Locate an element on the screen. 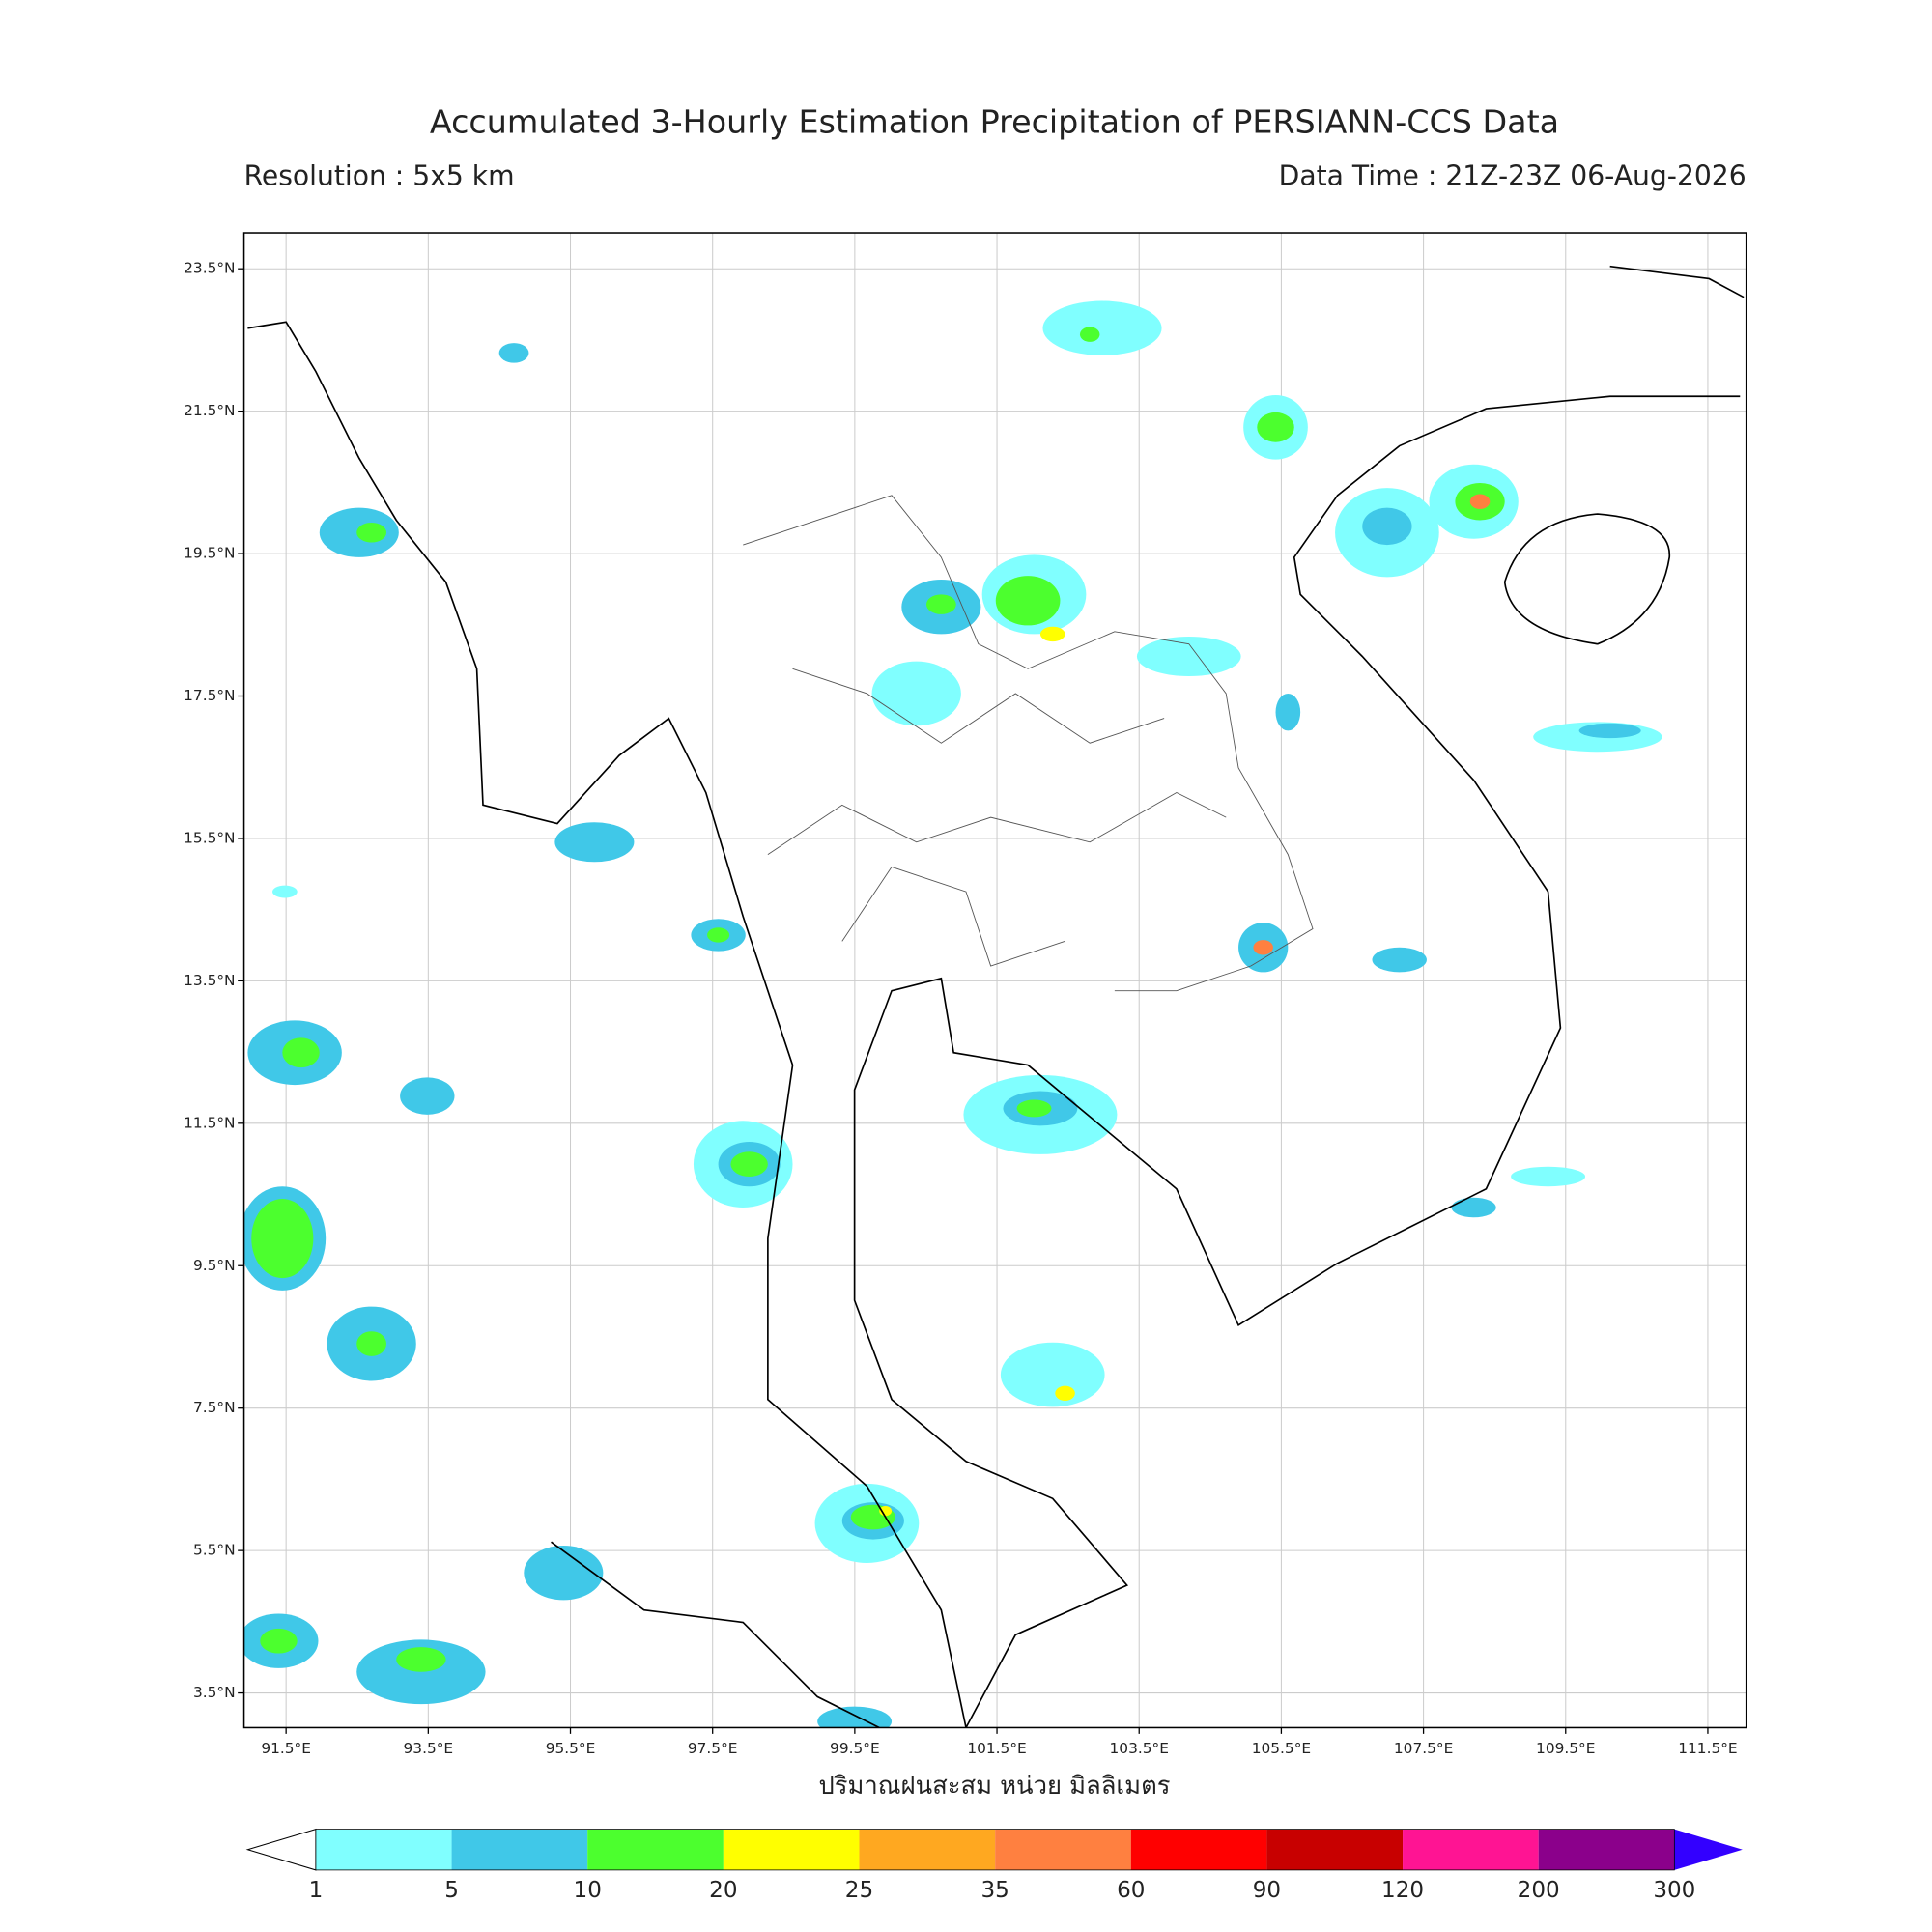 The height and width of the screenshot is (1932, 1932). lon-label: 95.5°E is located at coordinates (571, 1748).